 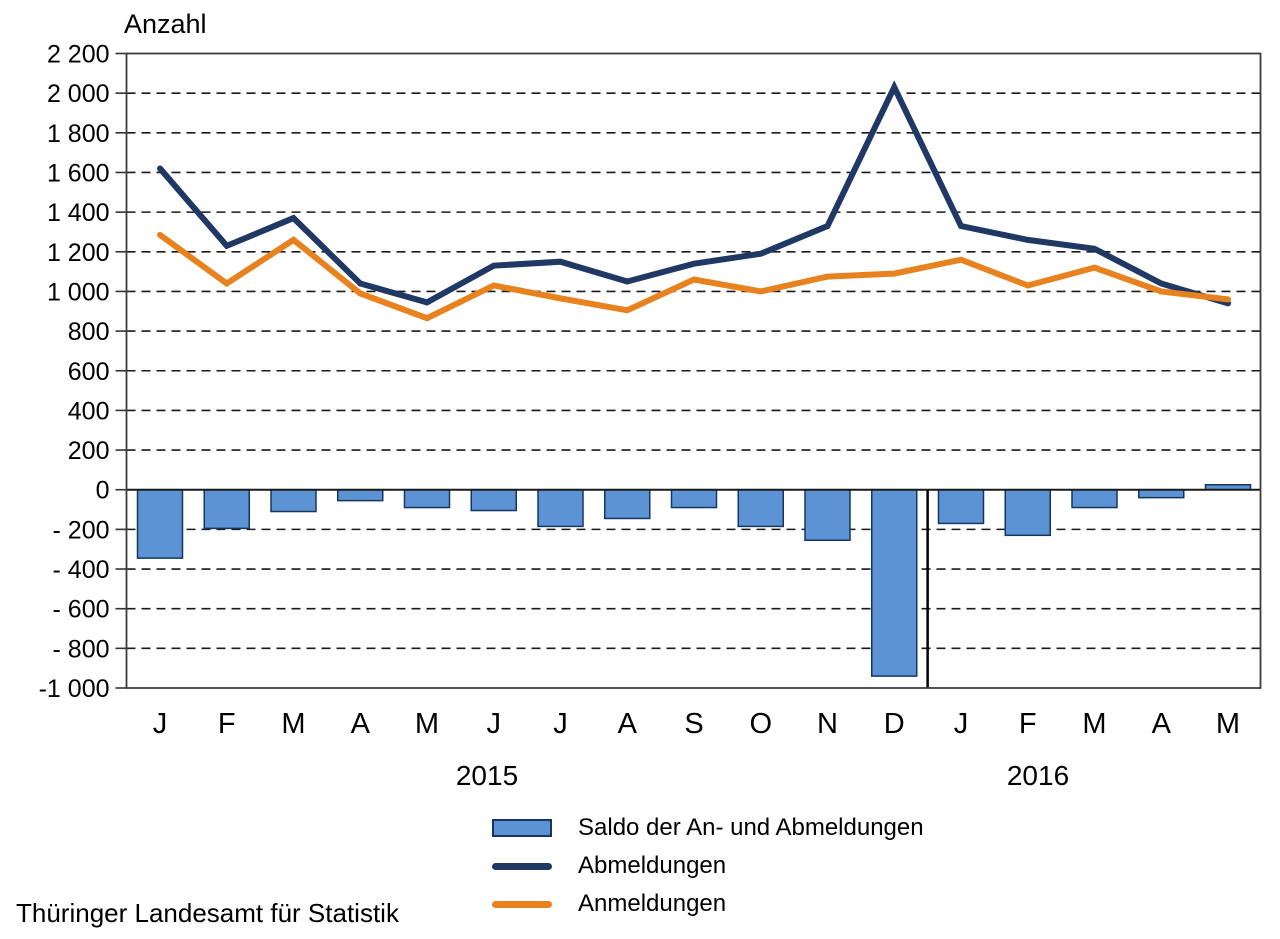 I want to click on y-axis-tick-label: - 400, so click(x=81, y=570).